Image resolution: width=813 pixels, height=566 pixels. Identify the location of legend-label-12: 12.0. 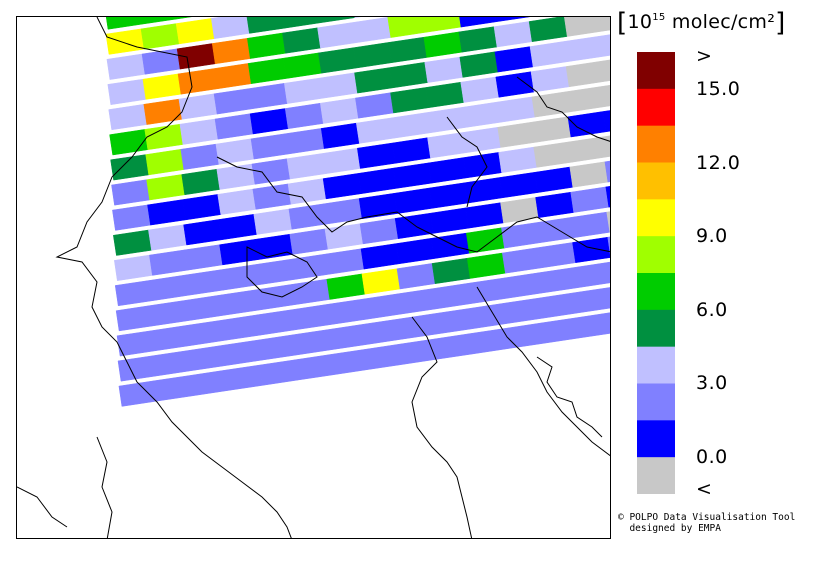
(718, 163).